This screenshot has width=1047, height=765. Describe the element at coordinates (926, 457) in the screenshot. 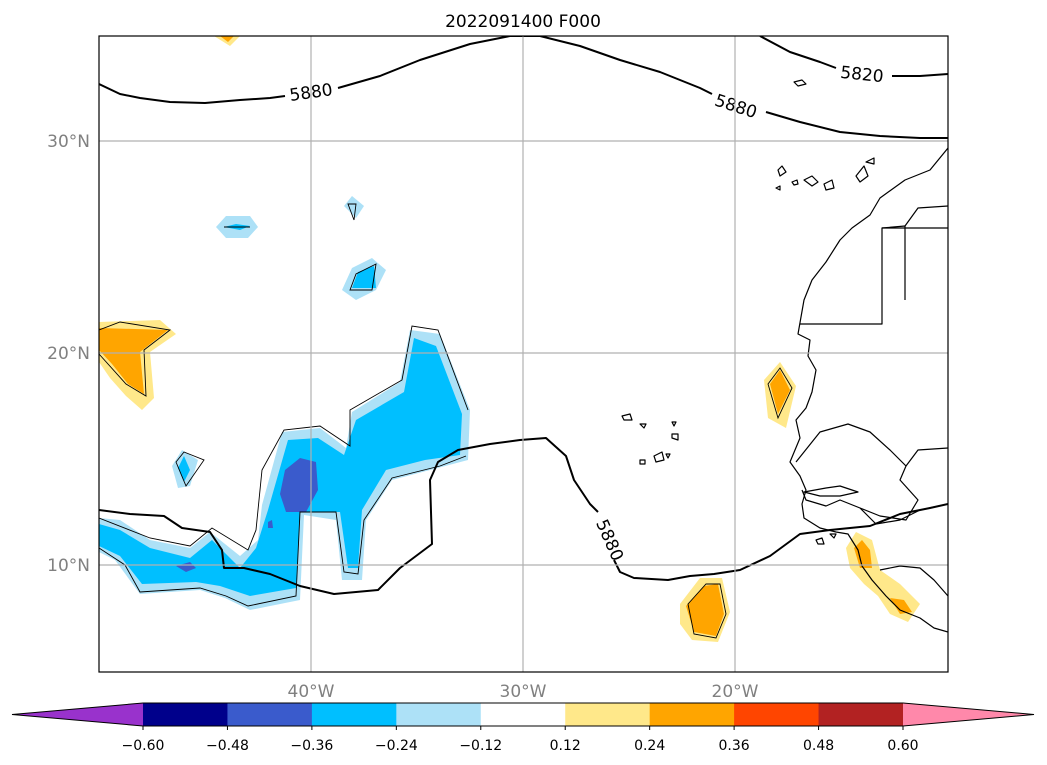

I see `mali-border` at that location.